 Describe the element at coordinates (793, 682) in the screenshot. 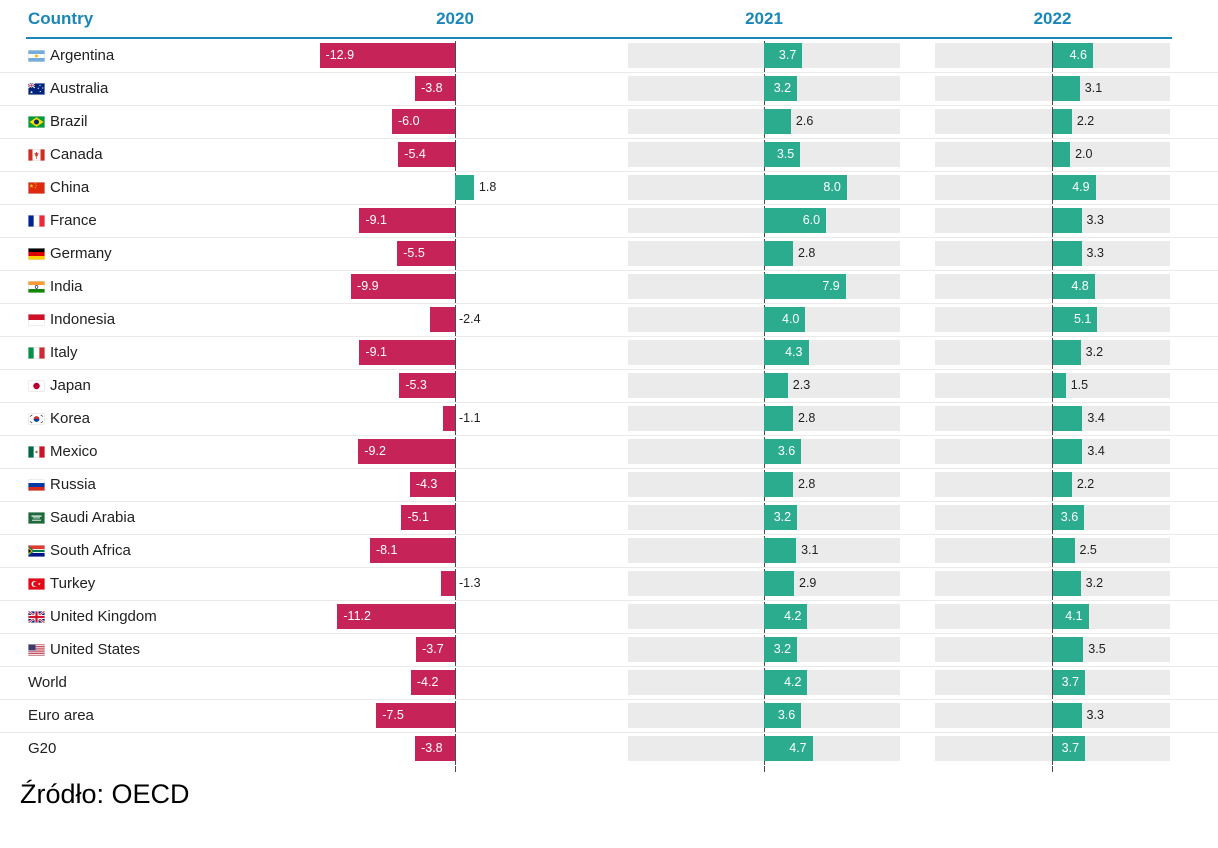

I see `bar-value-label: 4.2` at that location.